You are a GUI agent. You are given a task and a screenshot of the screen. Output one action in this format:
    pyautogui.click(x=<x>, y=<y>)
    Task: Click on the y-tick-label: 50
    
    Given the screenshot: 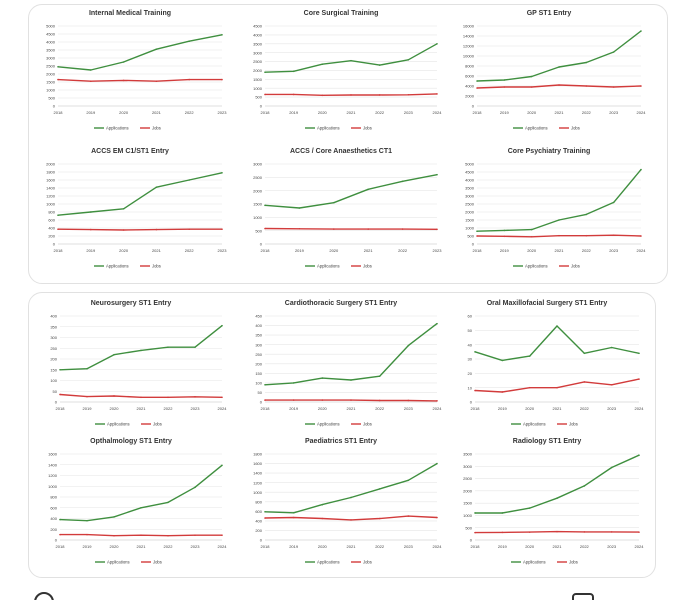 What is the action you would take?
    pyautogui.click(x=55, y=391)
    